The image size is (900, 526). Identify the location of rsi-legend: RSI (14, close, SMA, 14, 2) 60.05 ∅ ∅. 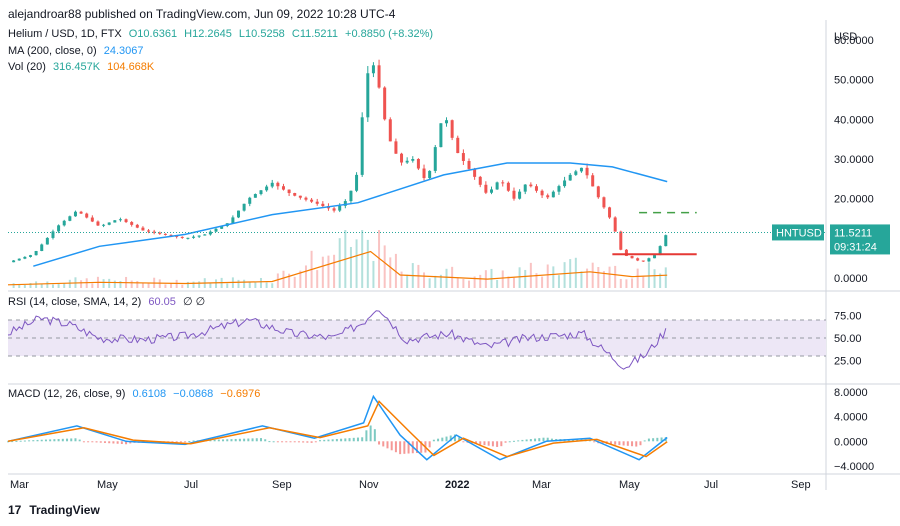
(108, 301).